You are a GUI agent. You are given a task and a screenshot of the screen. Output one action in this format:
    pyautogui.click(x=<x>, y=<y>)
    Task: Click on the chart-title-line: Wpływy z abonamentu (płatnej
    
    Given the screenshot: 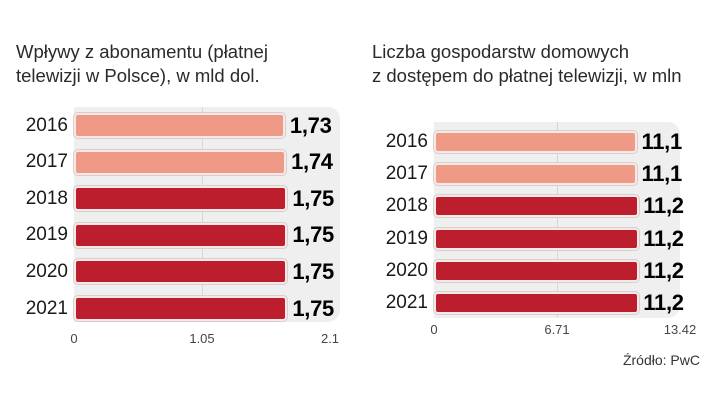 What is the action you would take?
    pyautogui.click(x=142, y=51)
    